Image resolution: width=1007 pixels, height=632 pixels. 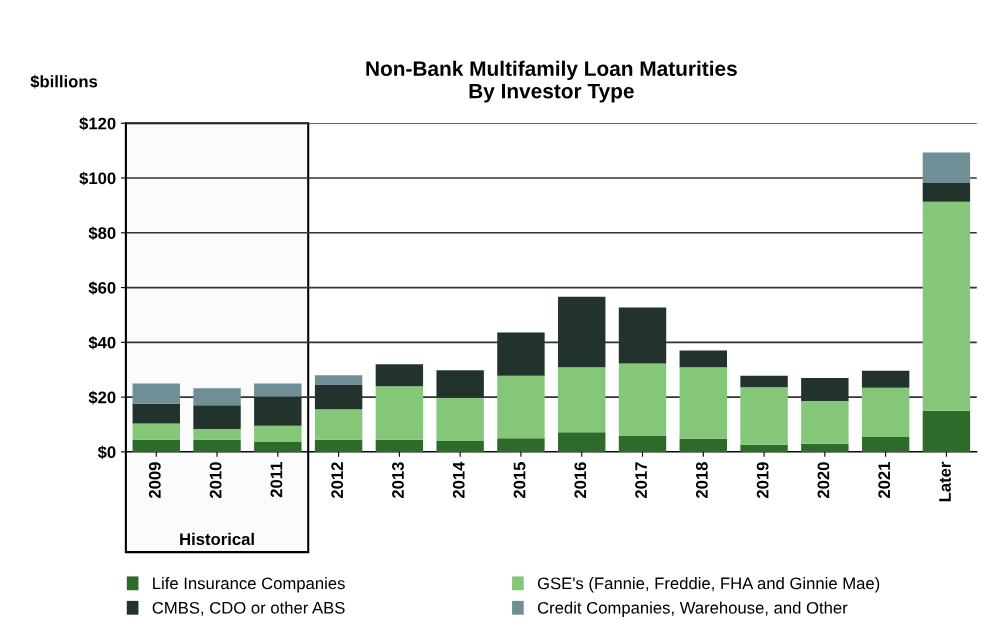 What do you see at coordinates (551, 81) in the screenshot?
I see `chart-title: Non-Bank Multifamily Loan Maturities By Investor Type` at bounding box center [551, 81].